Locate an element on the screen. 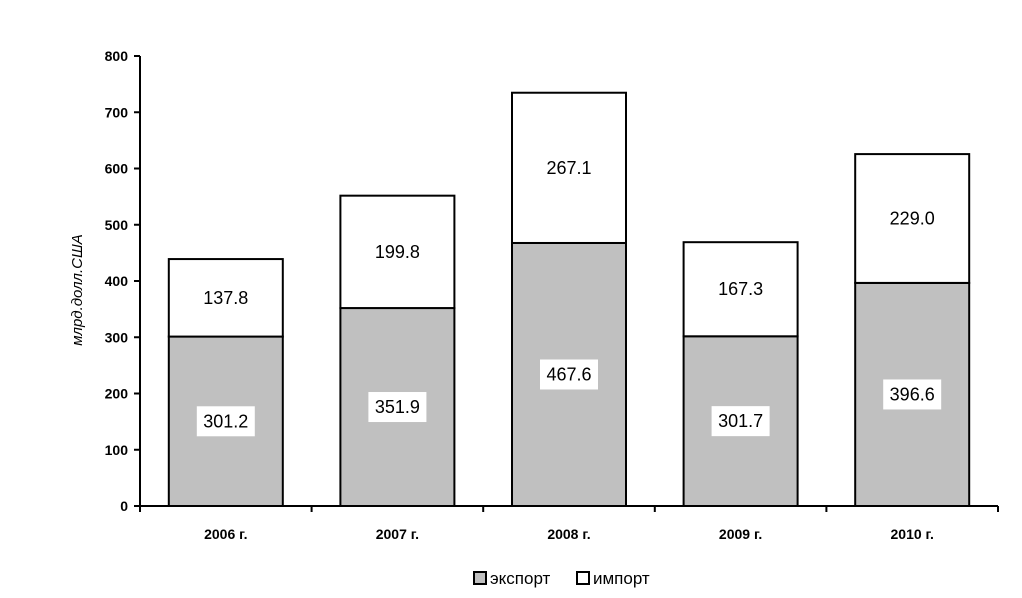 This screenshot has width=1022, height=598. y-tick-label-0: 0 is located at coordinates (124, 506).